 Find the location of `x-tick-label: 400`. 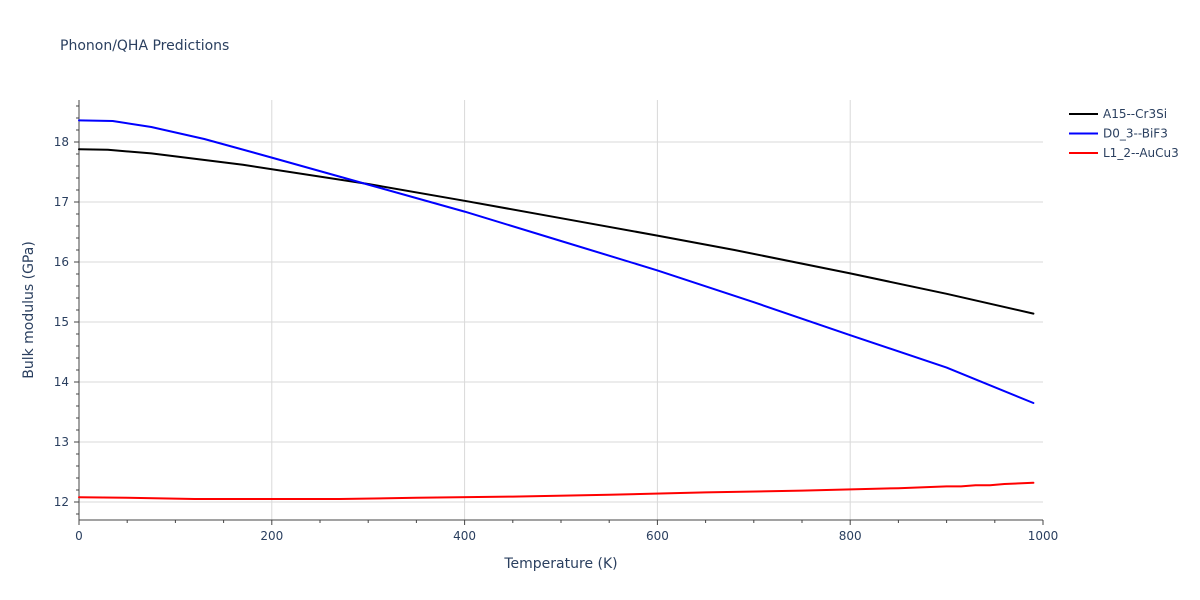

x-tick-label: 400 is located at coordinates (464, 536).